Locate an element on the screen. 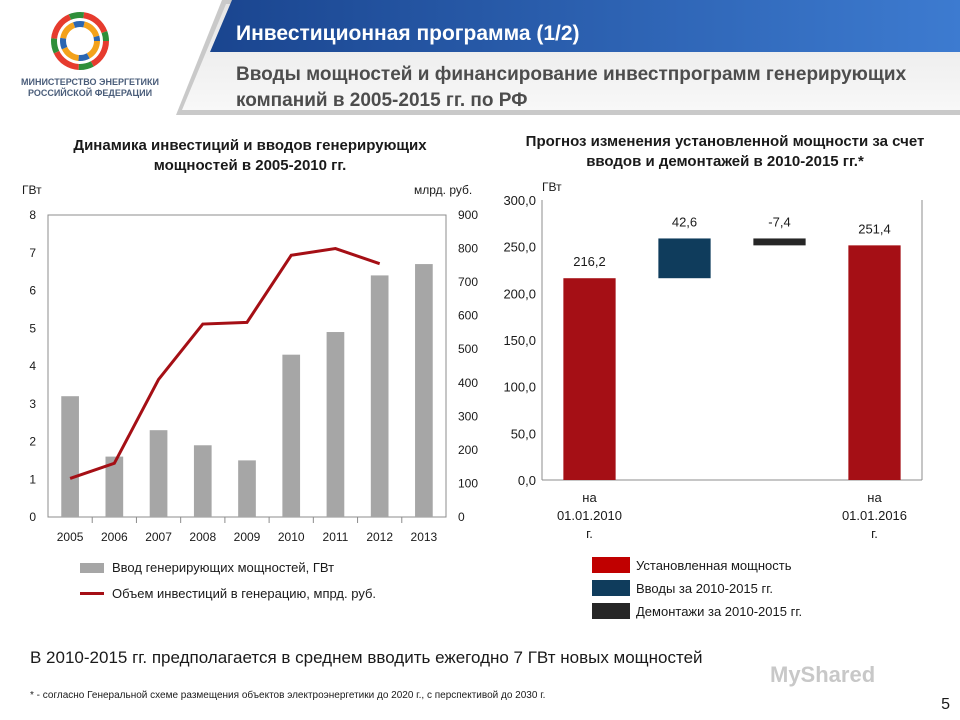 The height and width of the screenshot is (720, 960). right-tick-label: 700 is located at coordinates (468, 282).